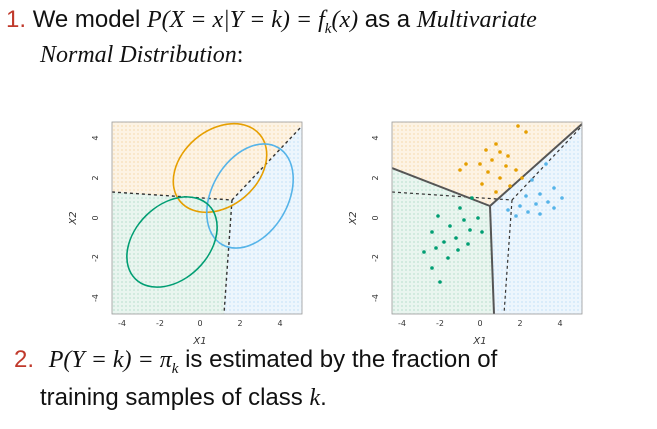 The height and width of the screenshot is (429, 657). Describe the element at coordinates (95, 217) in the screenshot. I see `left-ytick: 0` at that location.